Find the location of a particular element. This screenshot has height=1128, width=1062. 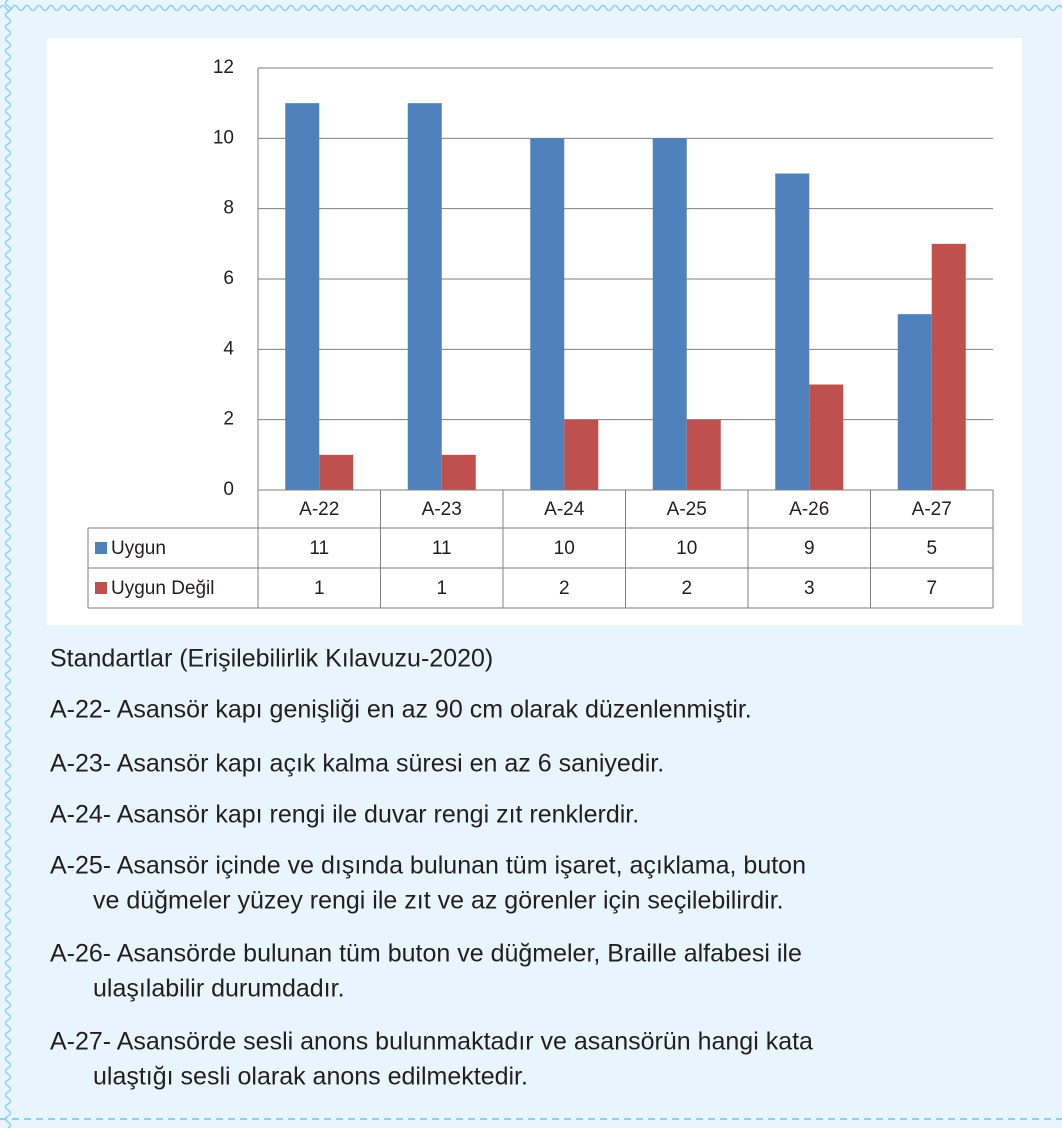

y-tick-label: 12 is located at coordinates (223, 67).